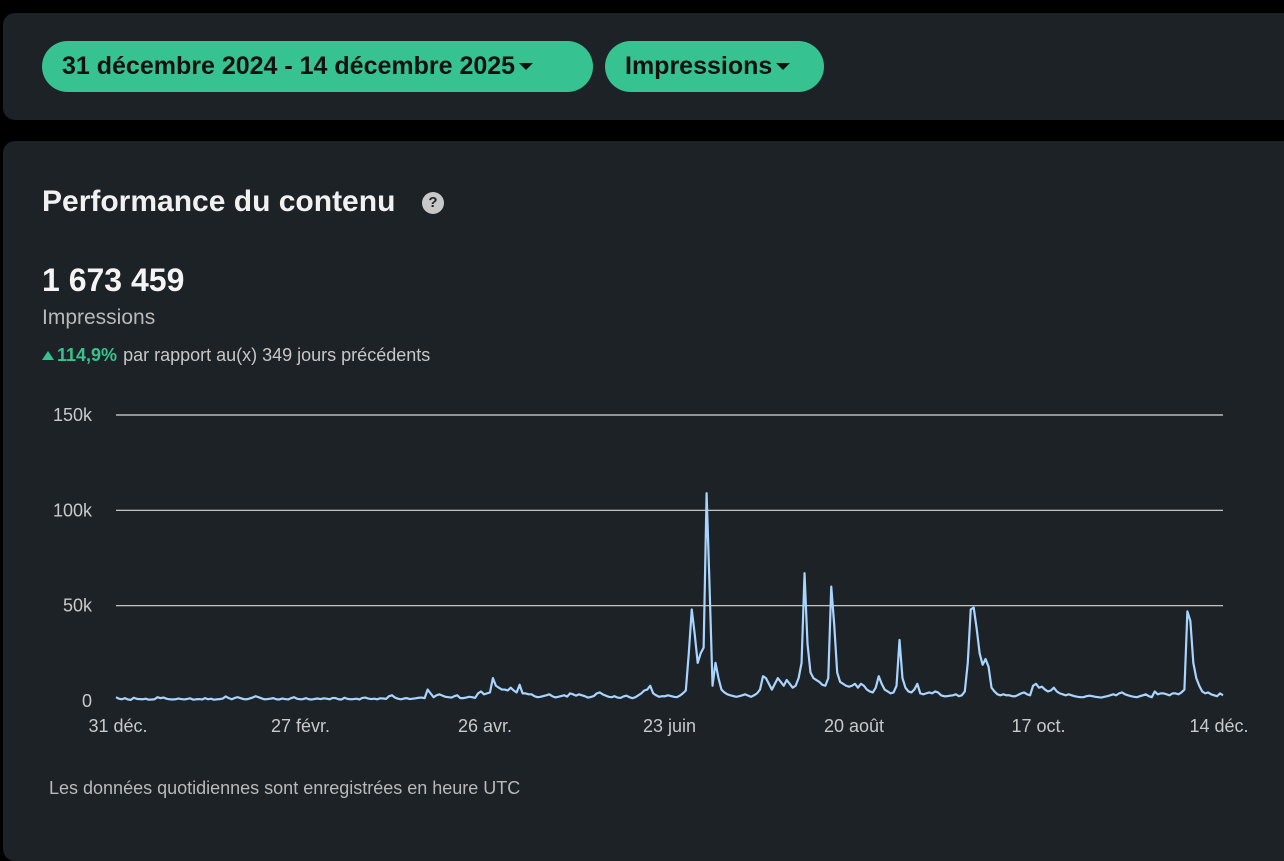 The width and height of the screenshot is (1284, 861). What do you see at coordinates (1218, 726) in the screenshot?
I see `x-tick-label: 14 déc.` at bounding box center [1218, 726].